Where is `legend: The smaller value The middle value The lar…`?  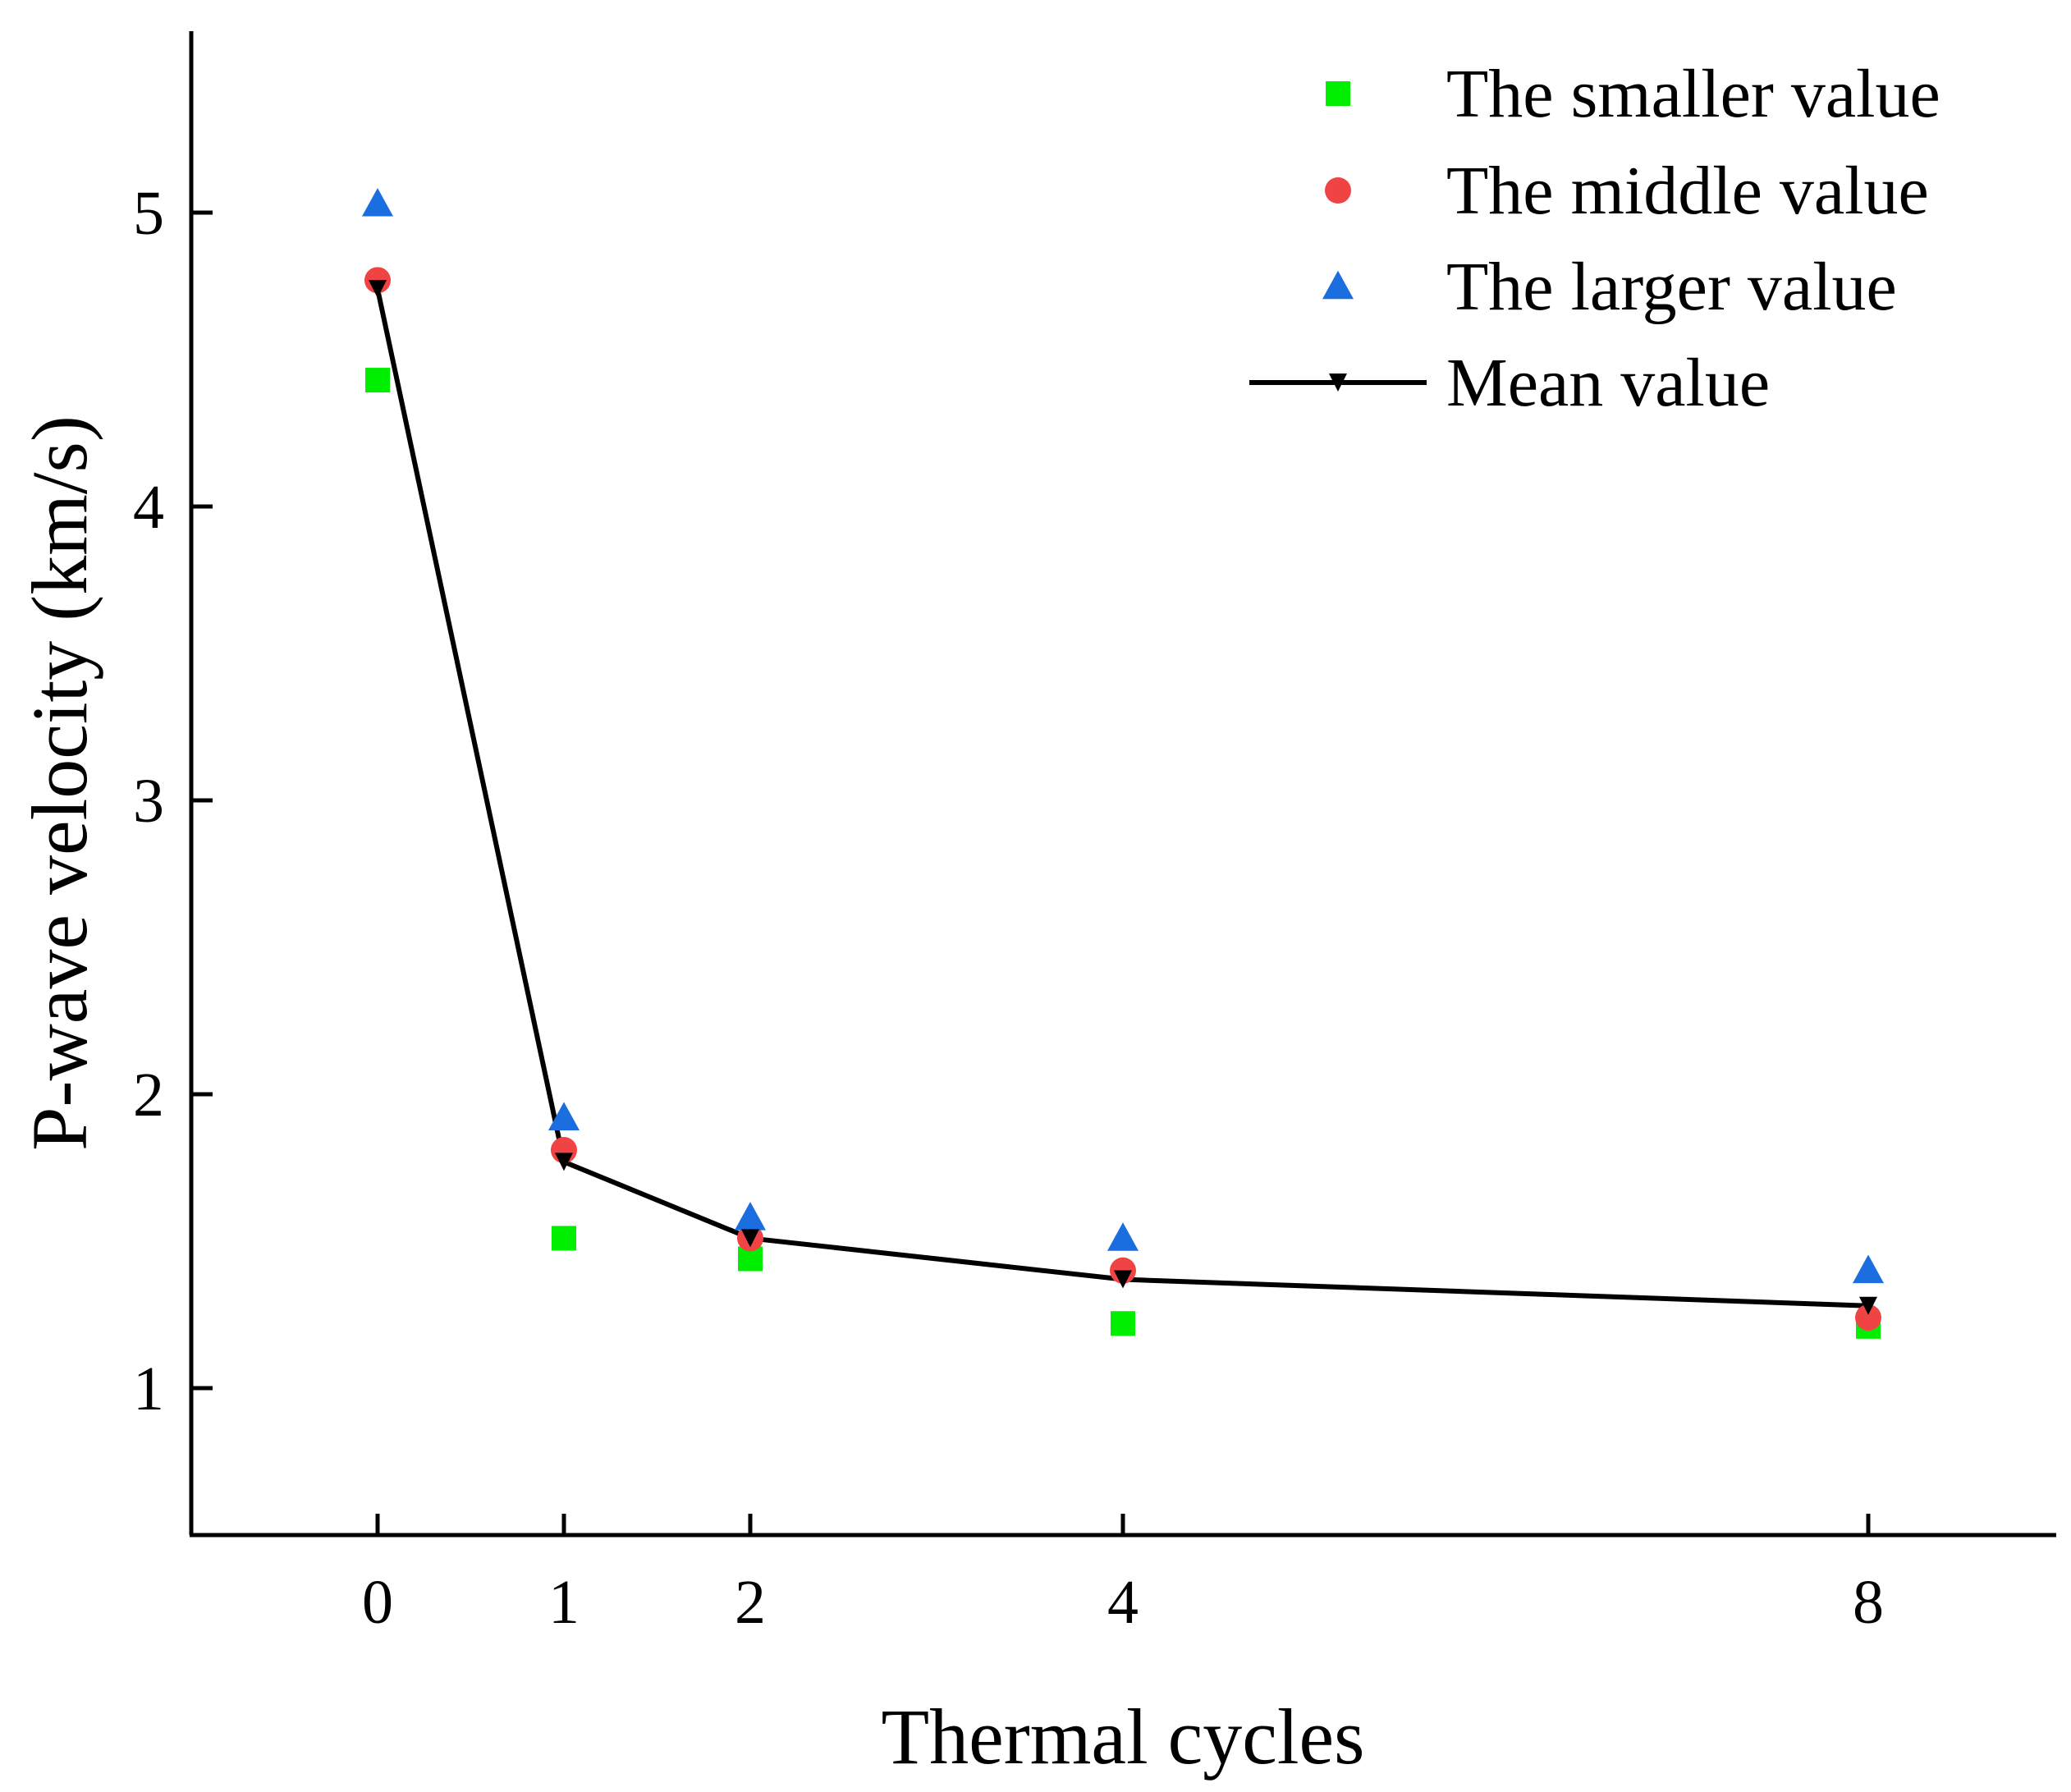
legend: The smaller value The middle value The lar… is located at coordinates (1594, 238).